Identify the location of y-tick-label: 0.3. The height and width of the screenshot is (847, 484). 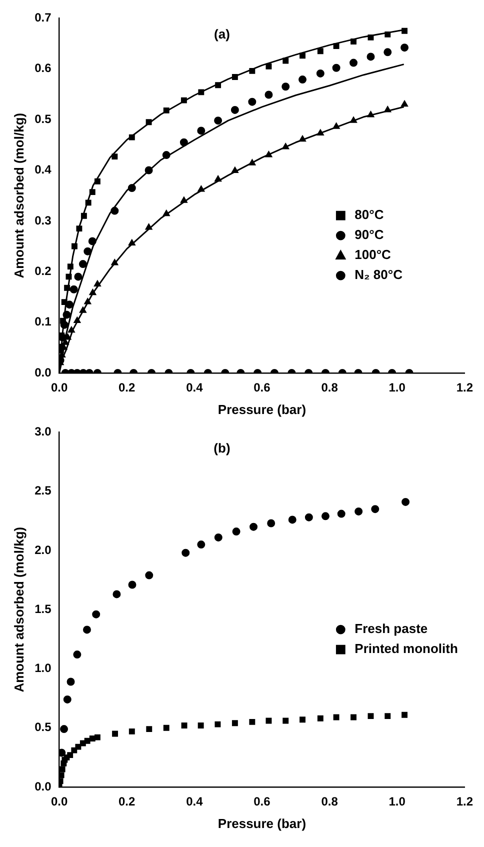
(43, 220).